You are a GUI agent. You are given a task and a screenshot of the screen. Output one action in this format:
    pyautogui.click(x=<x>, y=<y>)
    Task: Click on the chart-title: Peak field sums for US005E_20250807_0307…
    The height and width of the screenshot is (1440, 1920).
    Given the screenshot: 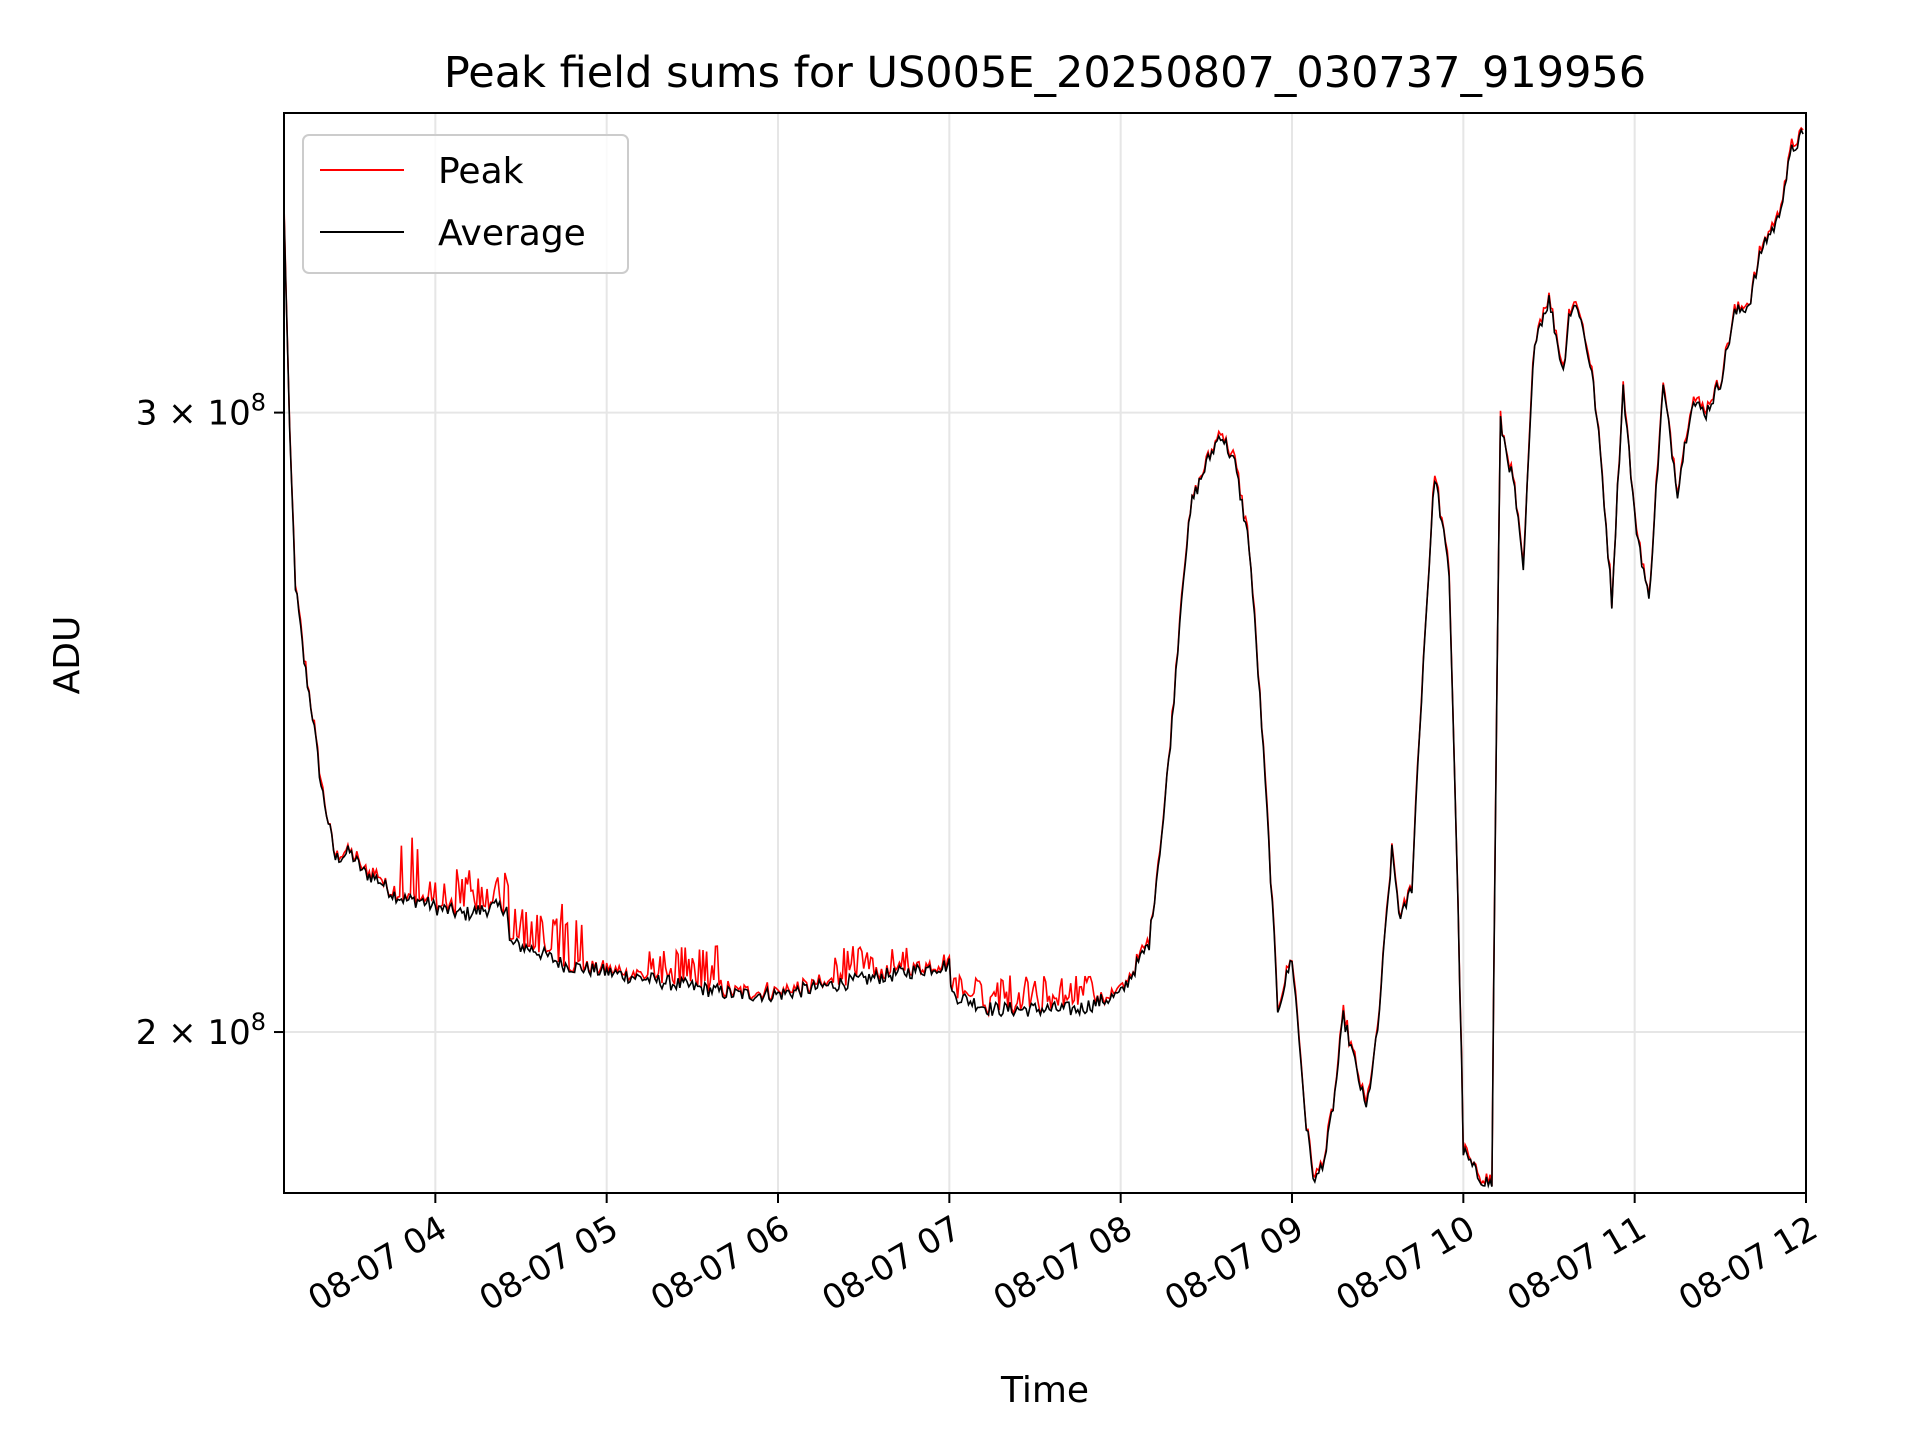 What is the action you would take?
    pyautogui.click(x=1045, y=73)
    